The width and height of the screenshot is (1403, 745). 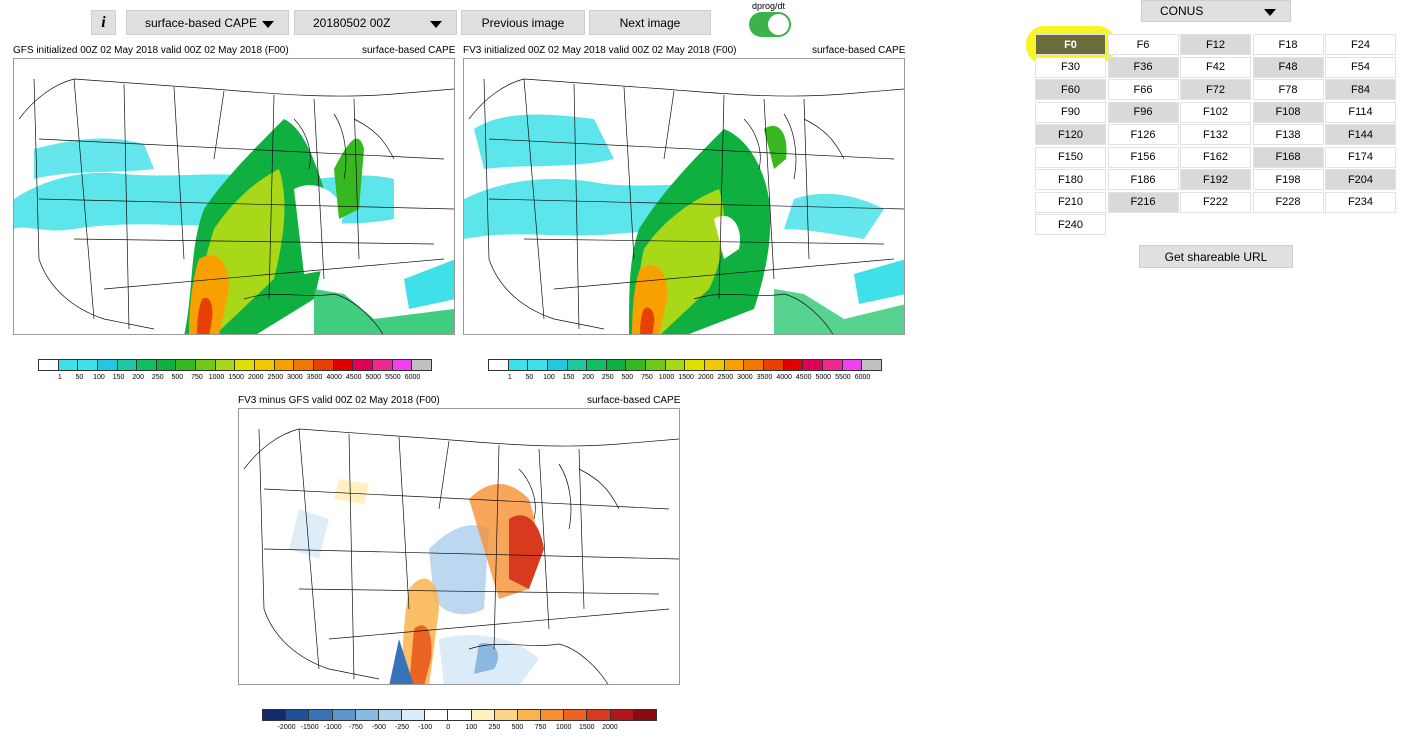 What do you see at coordinates (201, 22) in the screenshot?
I see `field-select-value: surface-based CAPE` at bounding box center [201, 22].